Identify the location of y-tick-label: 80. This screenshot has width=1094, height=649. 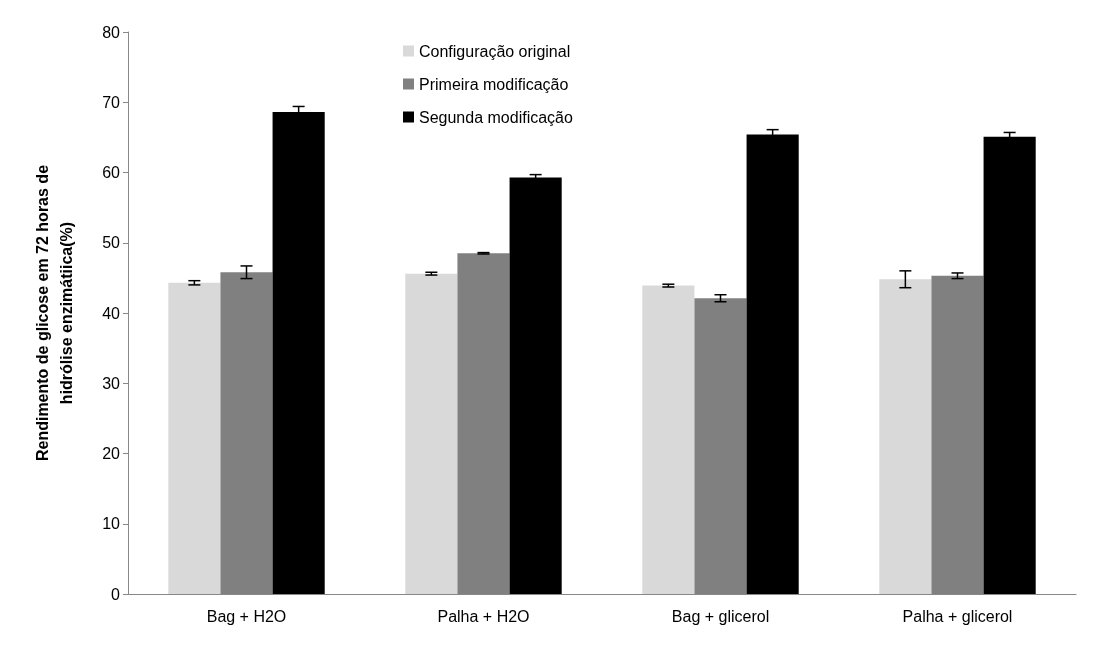
(111, 32).